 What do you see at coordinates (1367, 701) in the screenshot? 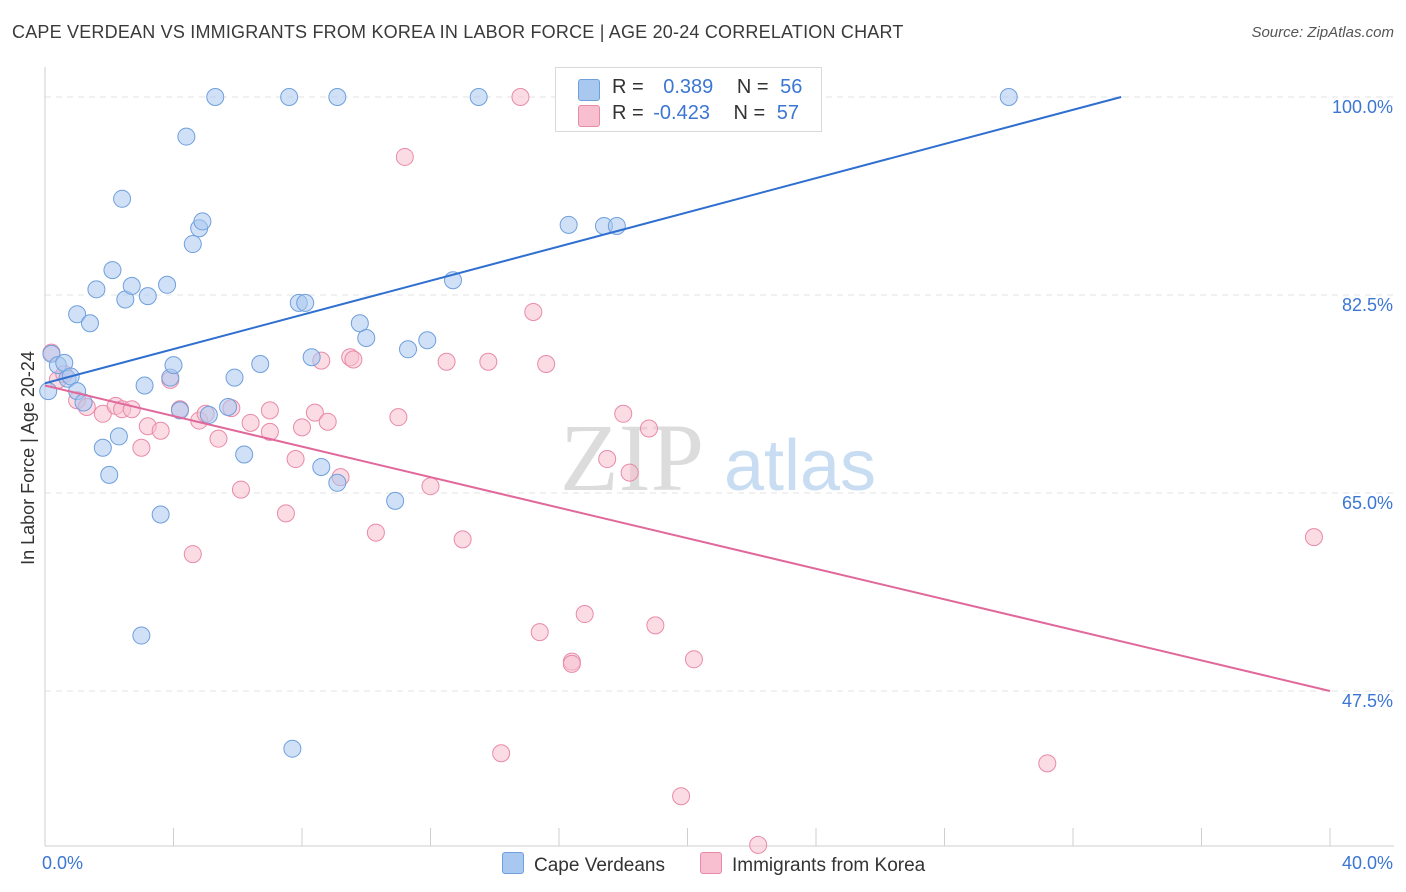
I see `y-tick-label: 47.5%` at bounding box center [1367, 701].